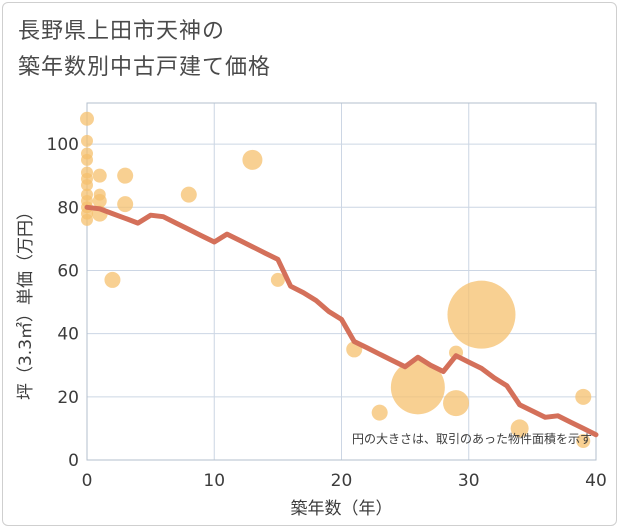 This screenshot has height=530, width=621. I want to click on x-tick-label: 0, so click(87, 481).